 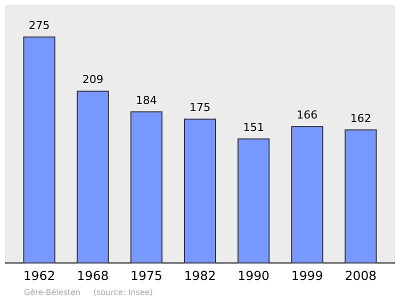 I want to click on data-label: 175, so click(x=200, y=107).